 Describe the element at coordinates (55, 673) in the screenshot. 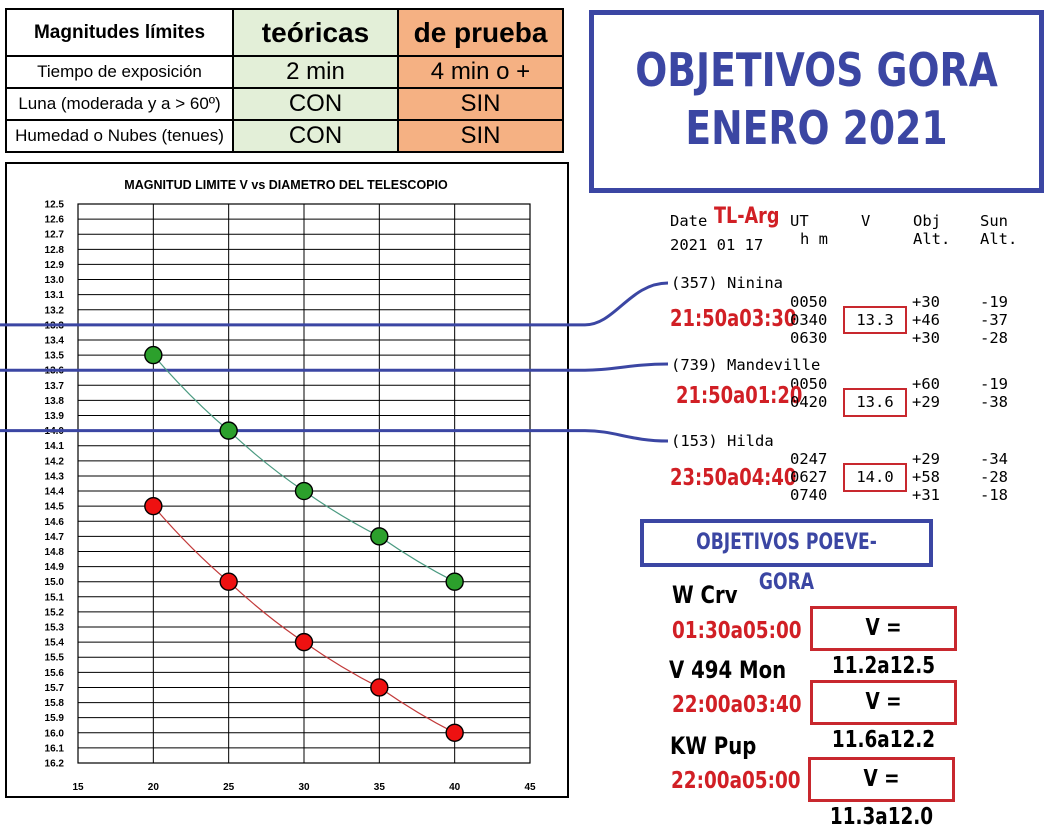

I see `y-tick-label: 15.6` at that location.